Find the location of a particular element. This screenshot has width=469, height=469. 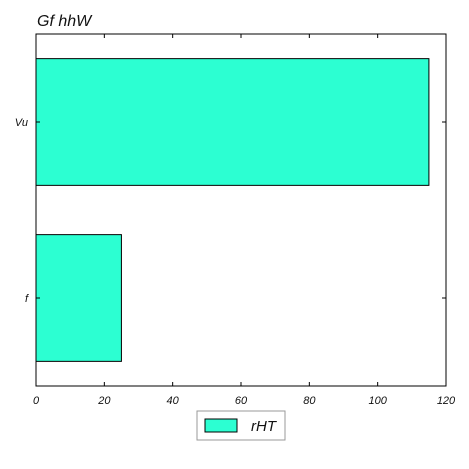

x-tick-label-60: 60 is located at coordinates (241, 401).